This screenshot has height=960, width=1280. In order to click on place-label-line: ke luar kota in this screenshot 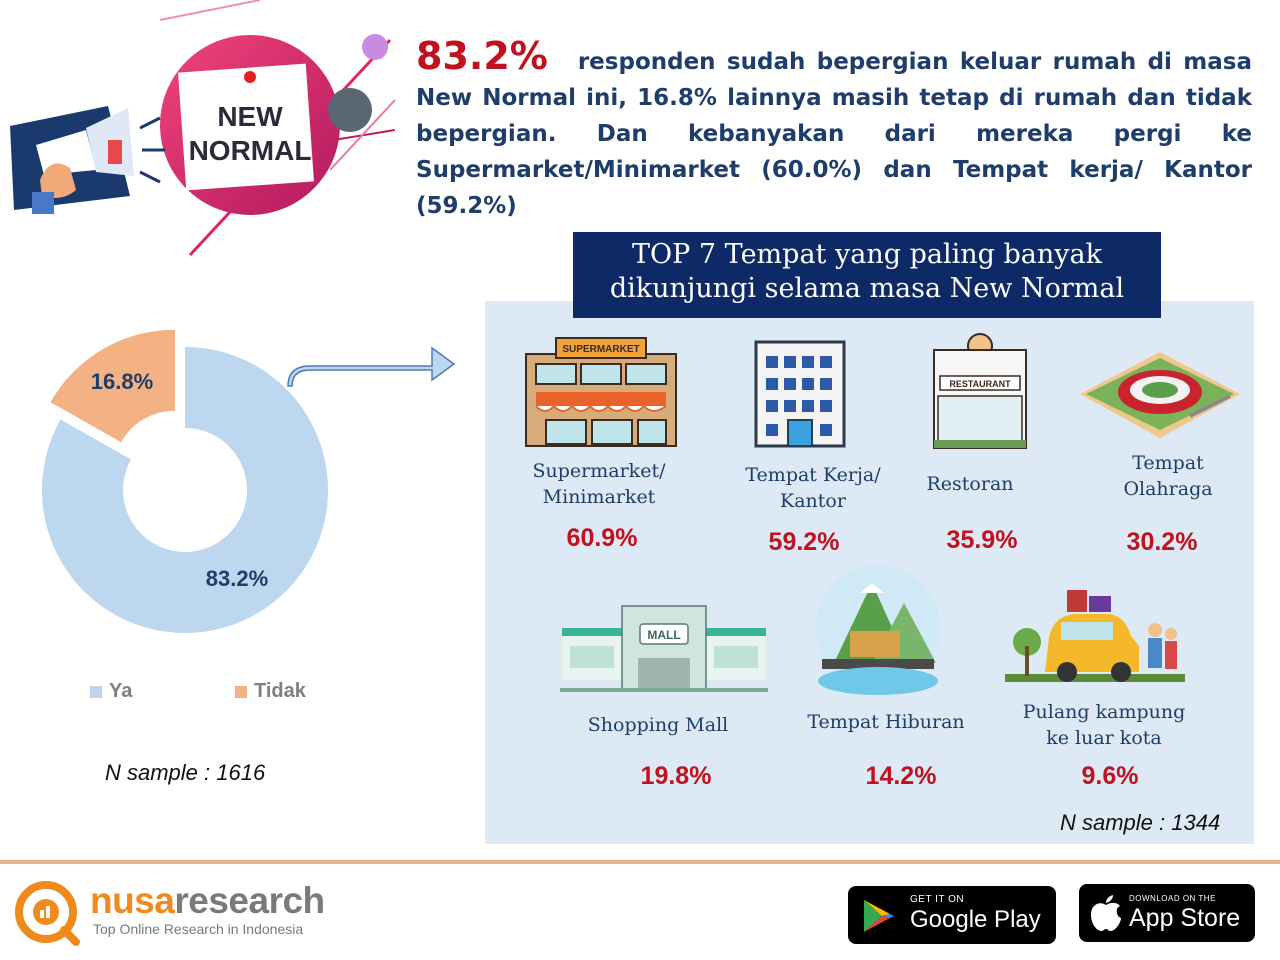, I will do `click(1104, 738)`.